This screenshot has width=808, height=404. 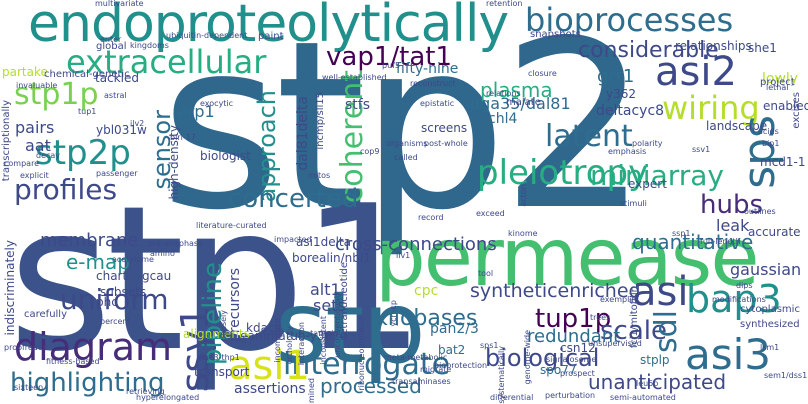 What do you see at coordinates (46, 314) in the screenshot?
I see `word-carefully: carefully` at bounding box center [46, 314].